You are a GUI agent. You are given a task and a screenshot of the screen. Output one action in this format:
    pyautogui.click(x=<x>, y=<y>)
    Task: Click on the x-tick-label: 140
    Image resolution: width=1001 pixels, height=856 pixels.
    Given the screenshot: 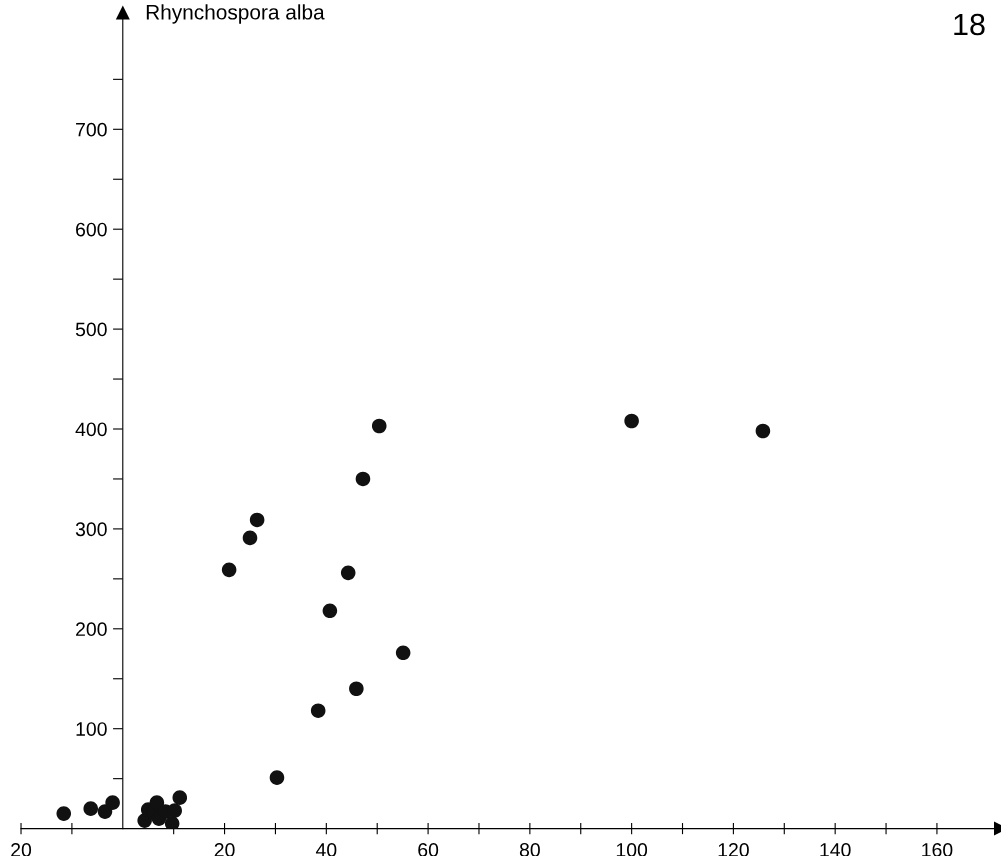 What is the action you would take?
    pyautogui.click(x=835, y=849)
    